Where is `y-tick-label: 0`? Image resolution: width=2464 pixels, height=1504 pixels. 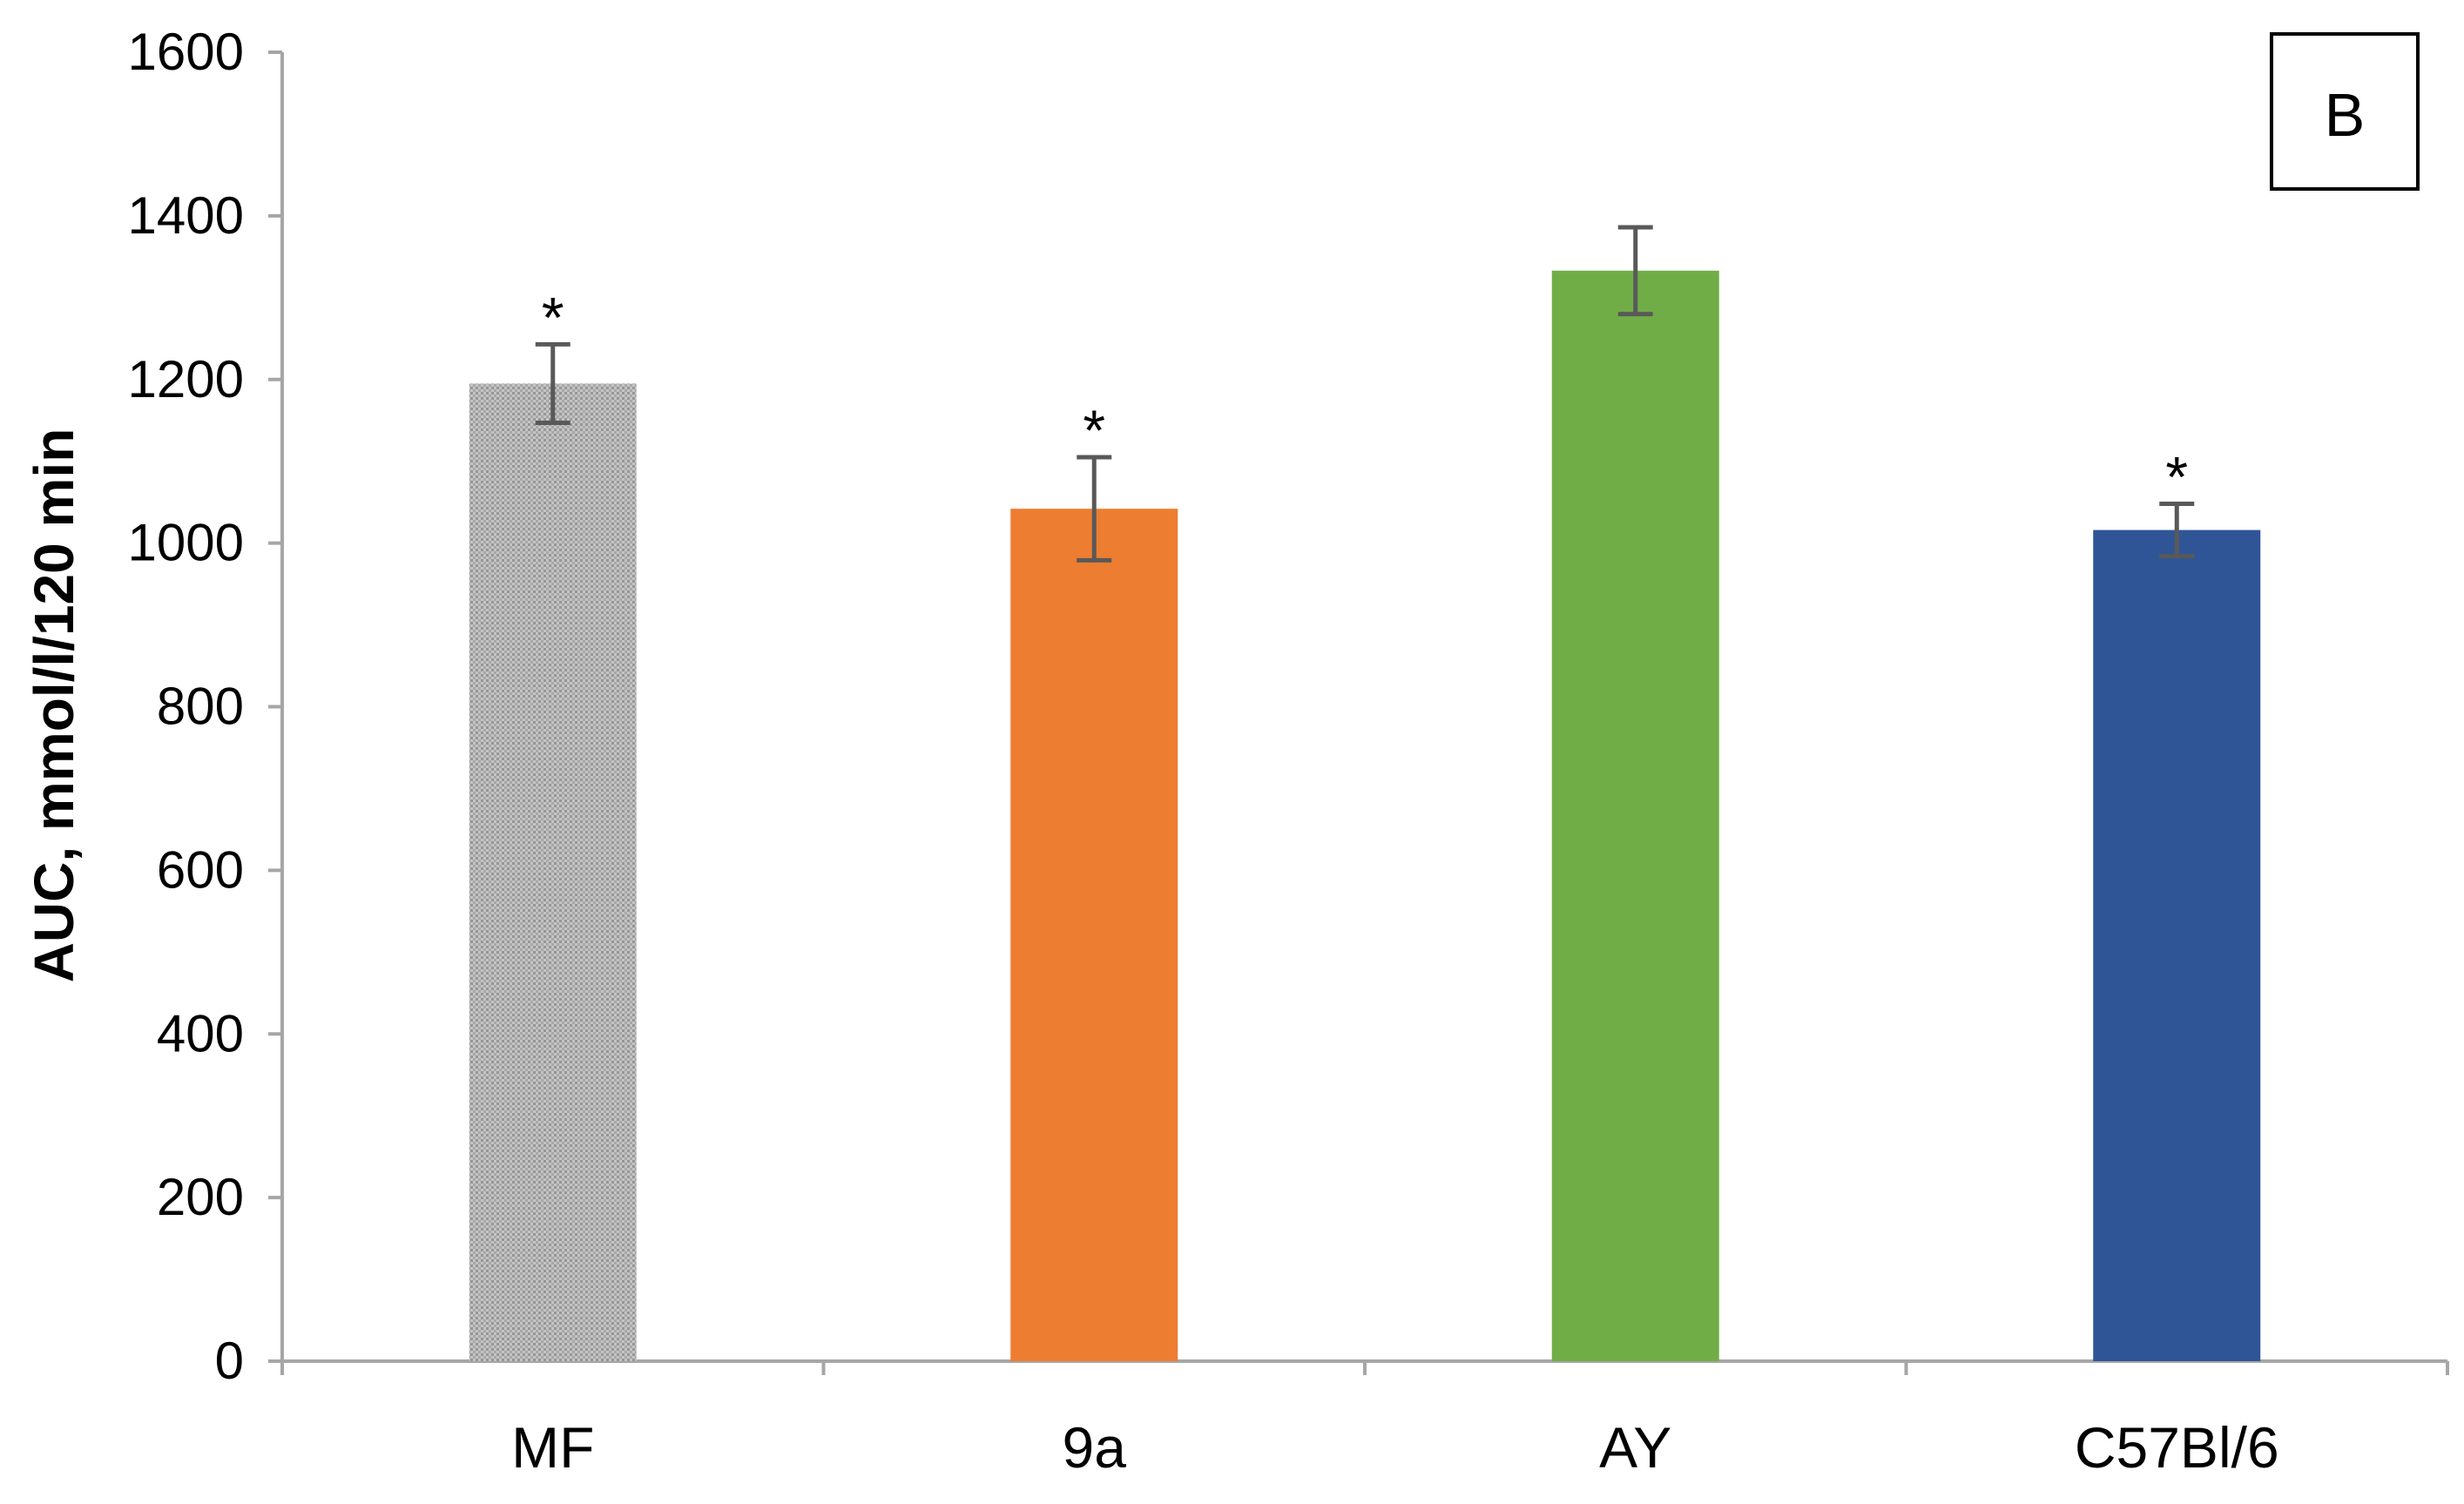
y-tick-label: 0 is located at coordinates (229, 1361).